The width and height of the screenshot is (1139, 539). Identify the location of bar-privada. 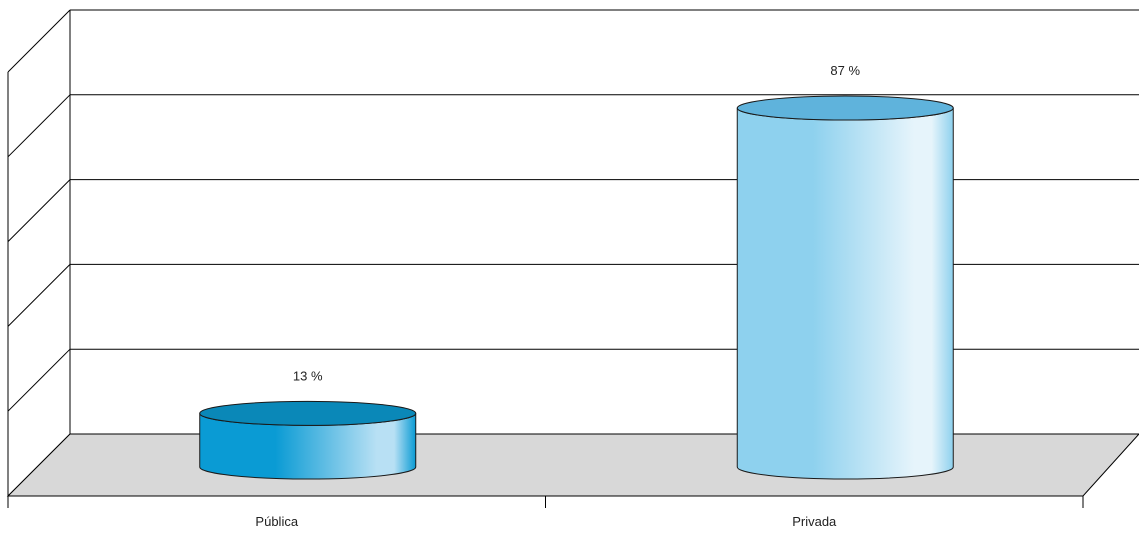
(845, 287).